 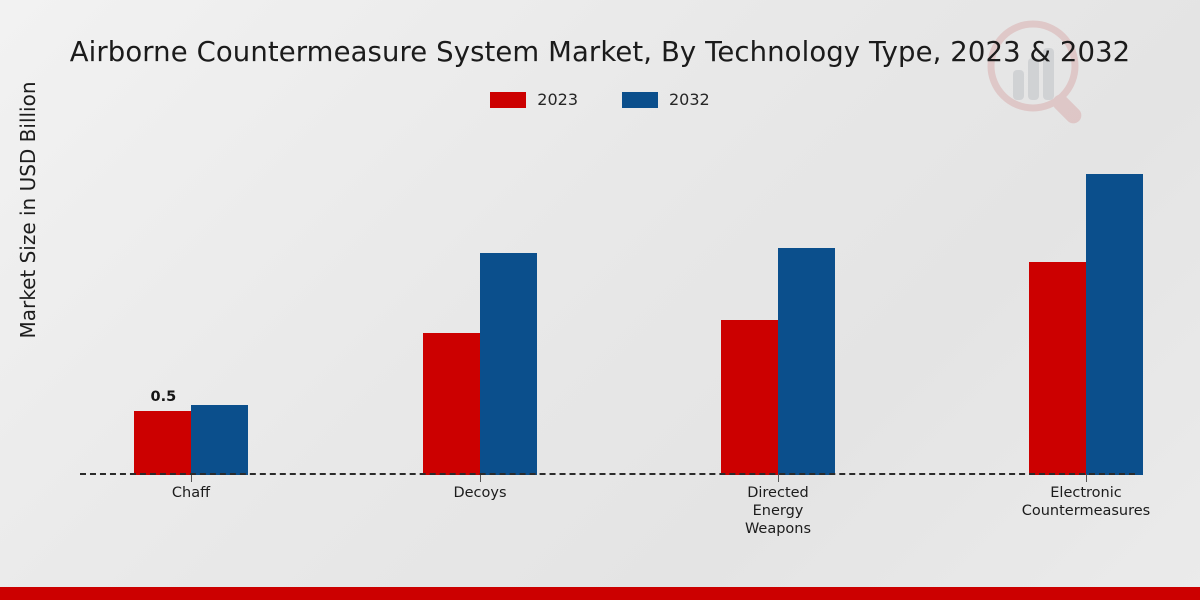 I want to click on legend-swatch-2032-icon, so click(x=640, y=100).